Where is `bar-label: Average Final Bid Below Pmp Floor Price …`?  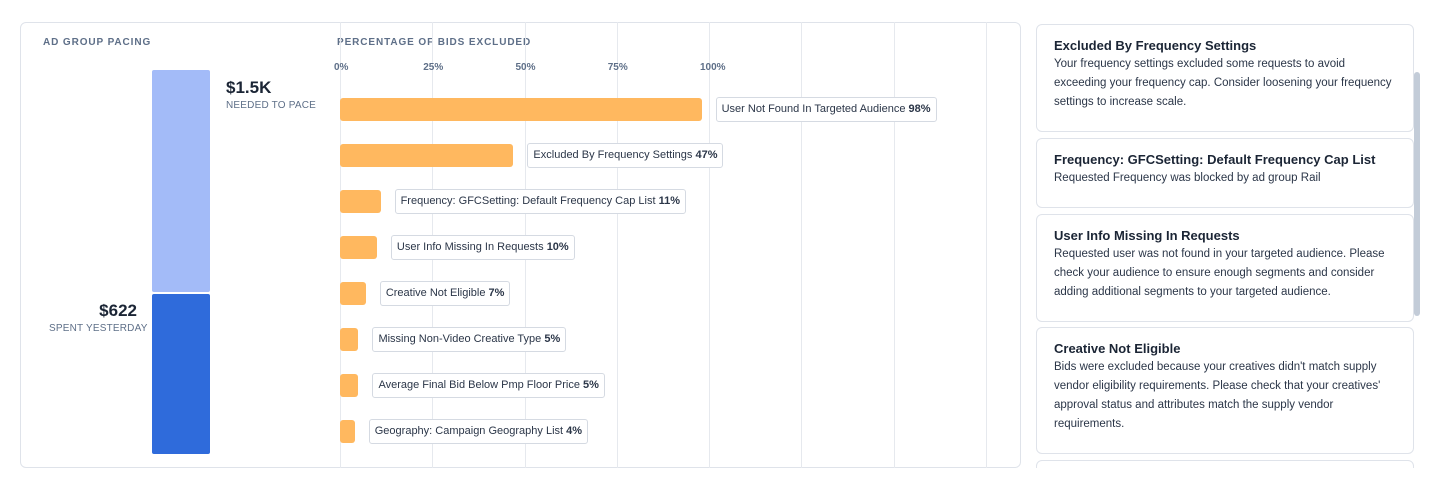
bar-label: Average Final Bid Below Pmp Floor Price … is located at coordinates (488, 385).